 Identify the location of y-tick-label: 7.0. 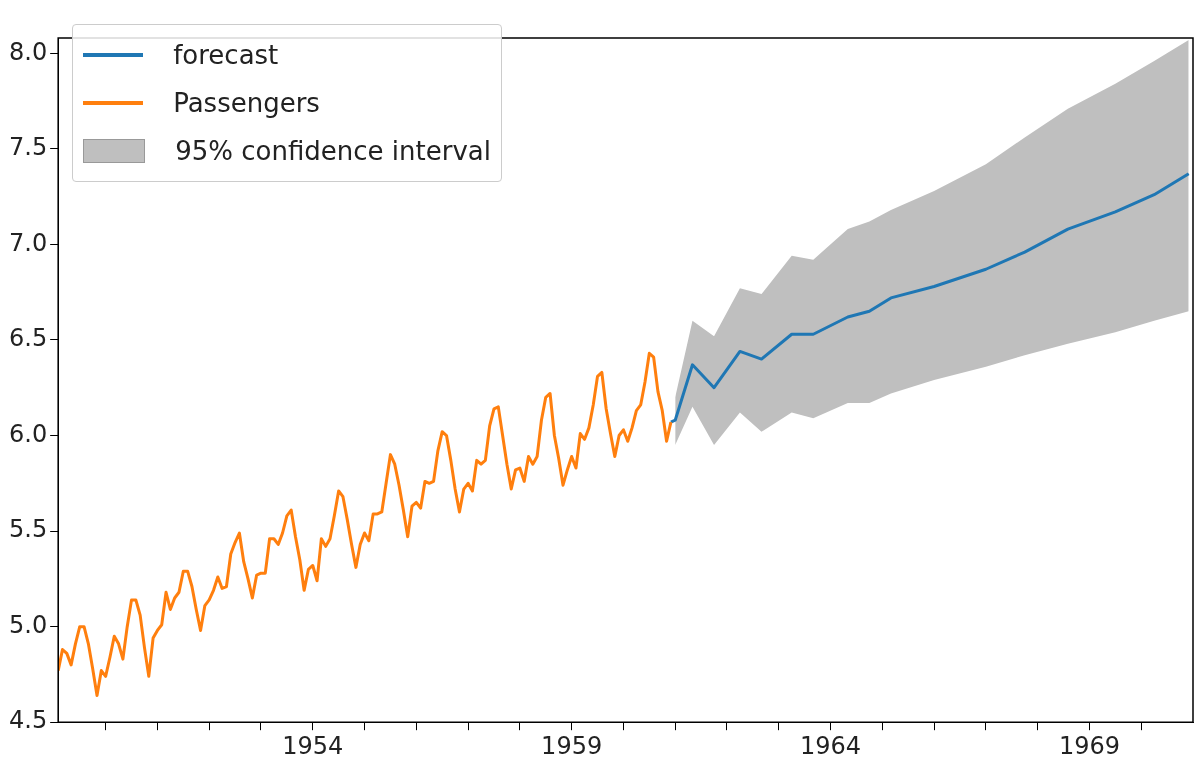
(28, 242).